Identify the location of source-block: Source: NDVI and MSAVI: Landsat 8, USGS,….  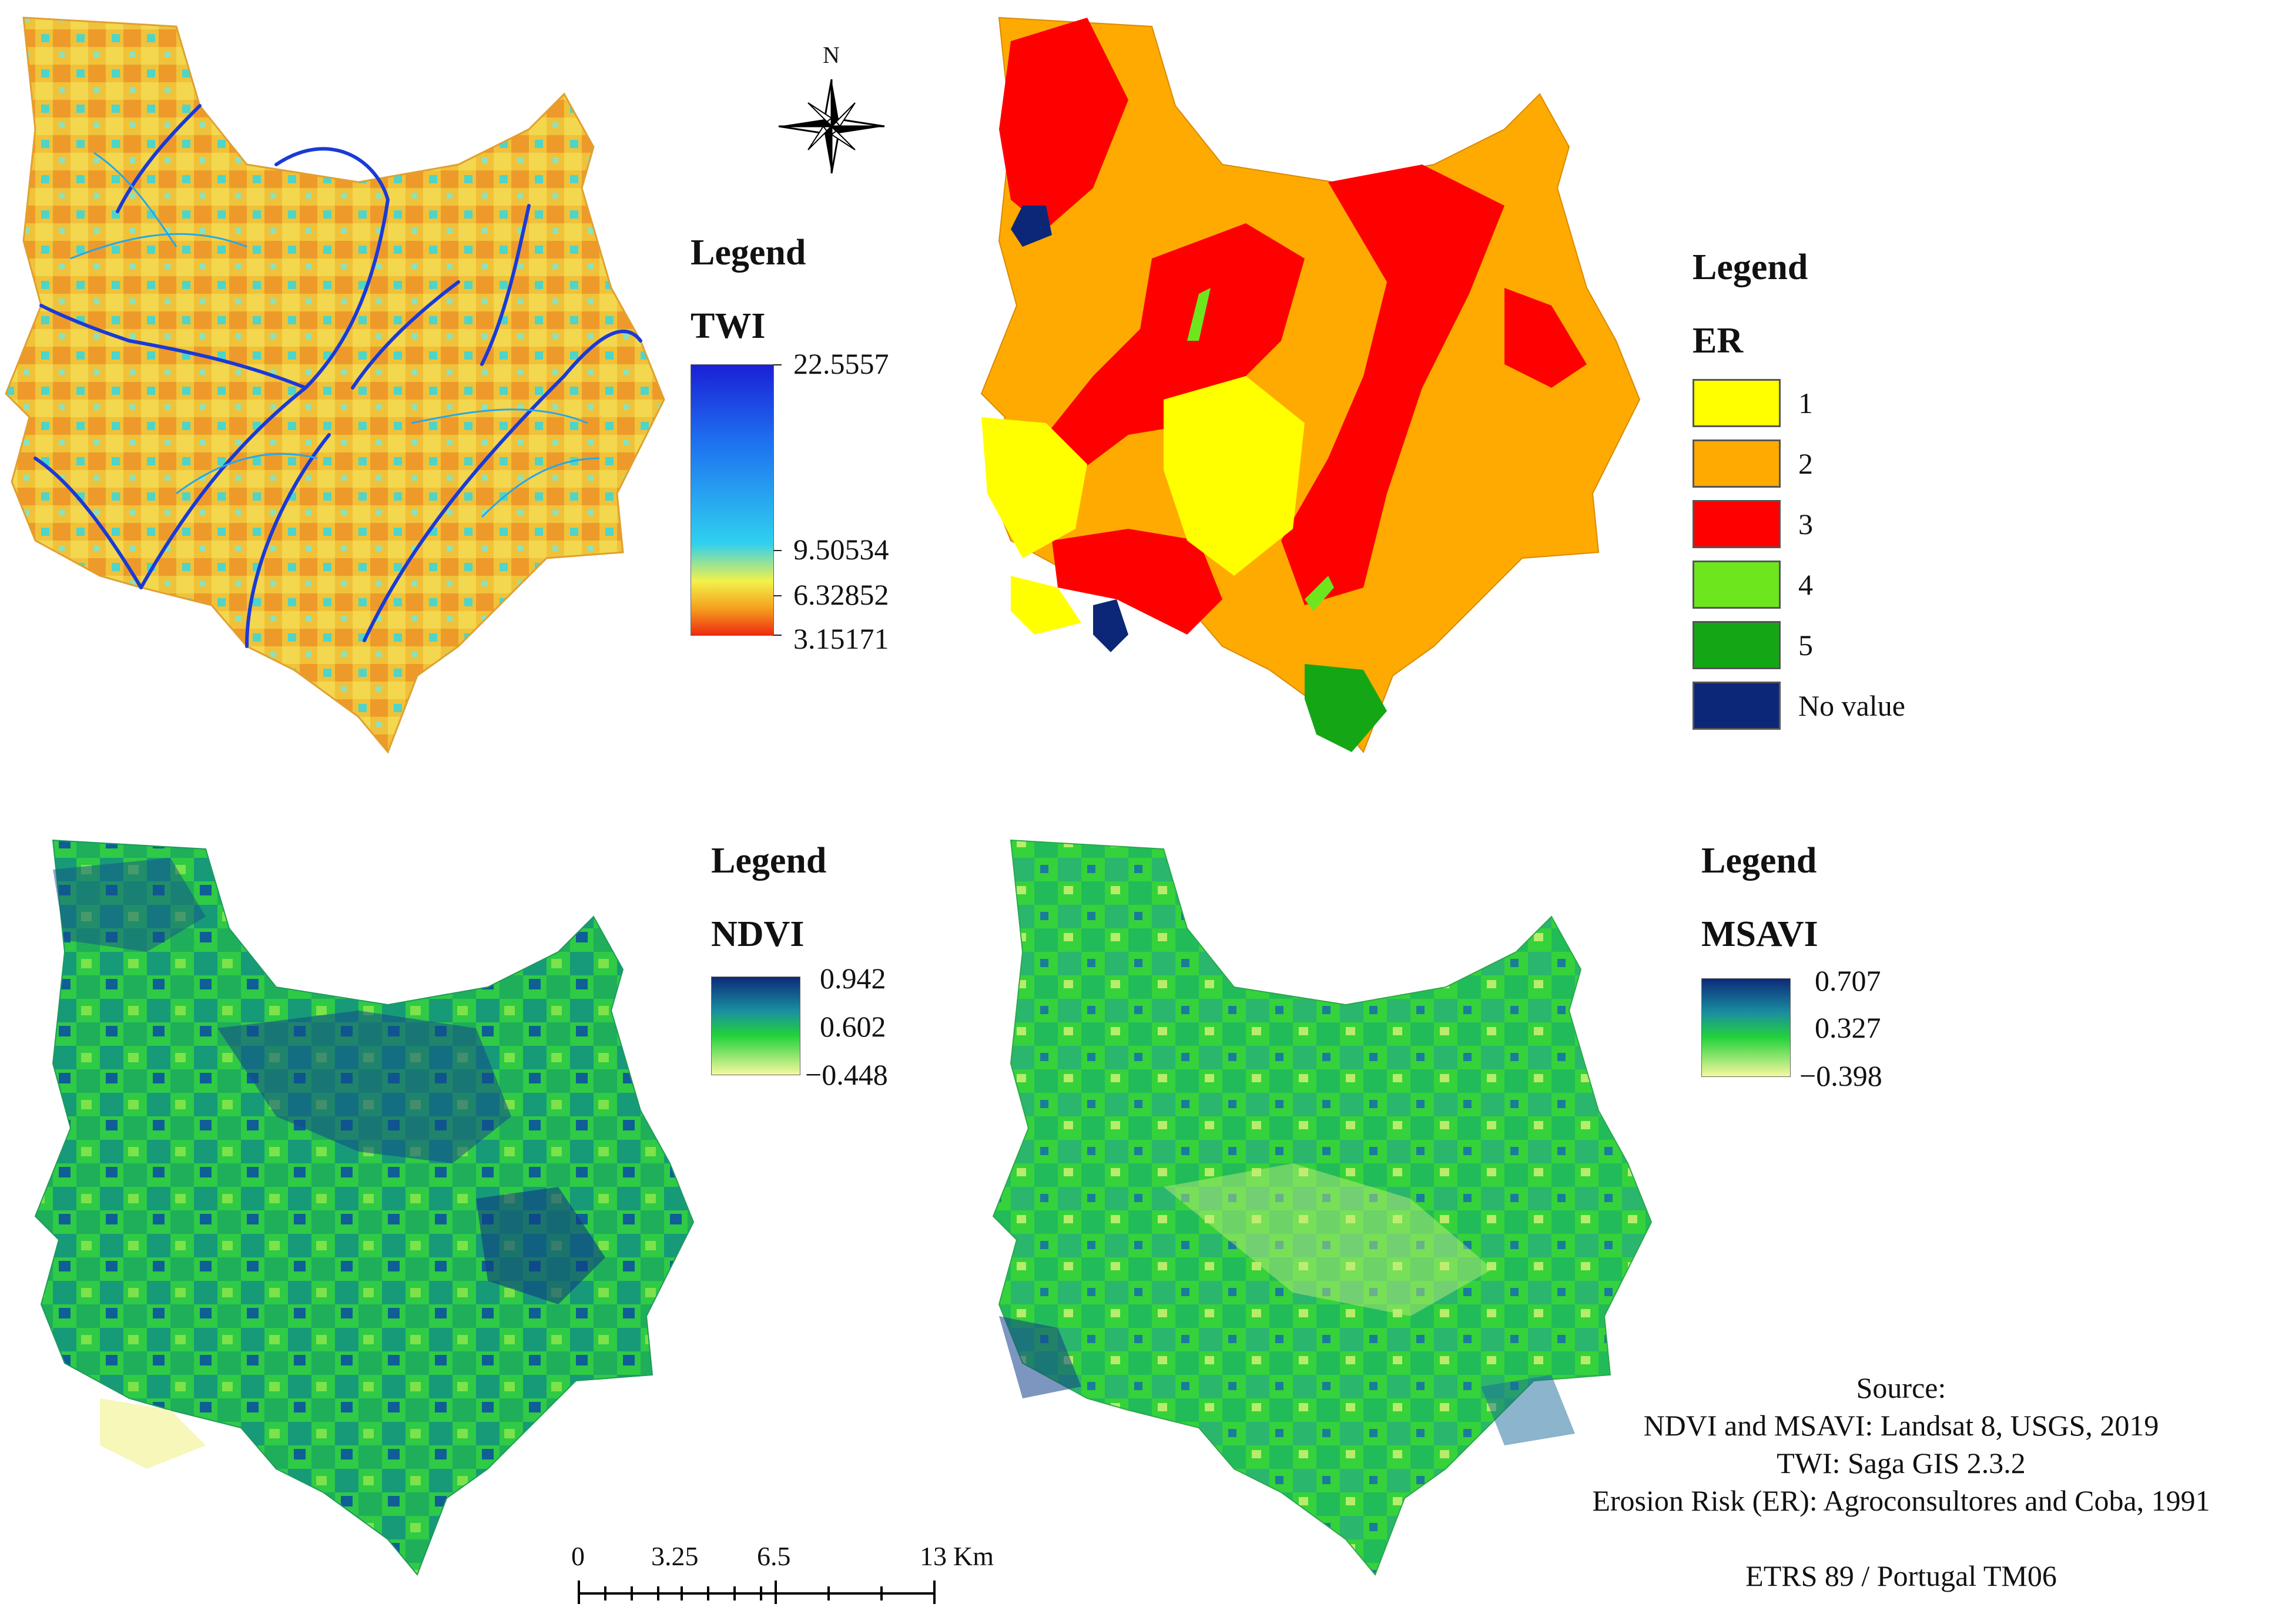
(1901, 1482).